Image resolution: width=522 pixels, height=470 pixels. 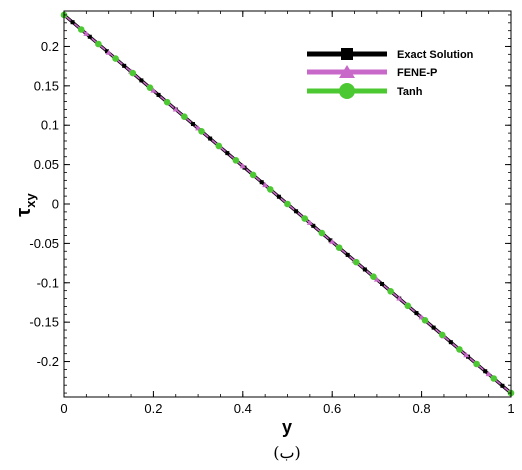 What do you see at coordinates (50, 46) in the screenshot?
I see `y-tick-label: 0.2` at bounding box center [50, 46].